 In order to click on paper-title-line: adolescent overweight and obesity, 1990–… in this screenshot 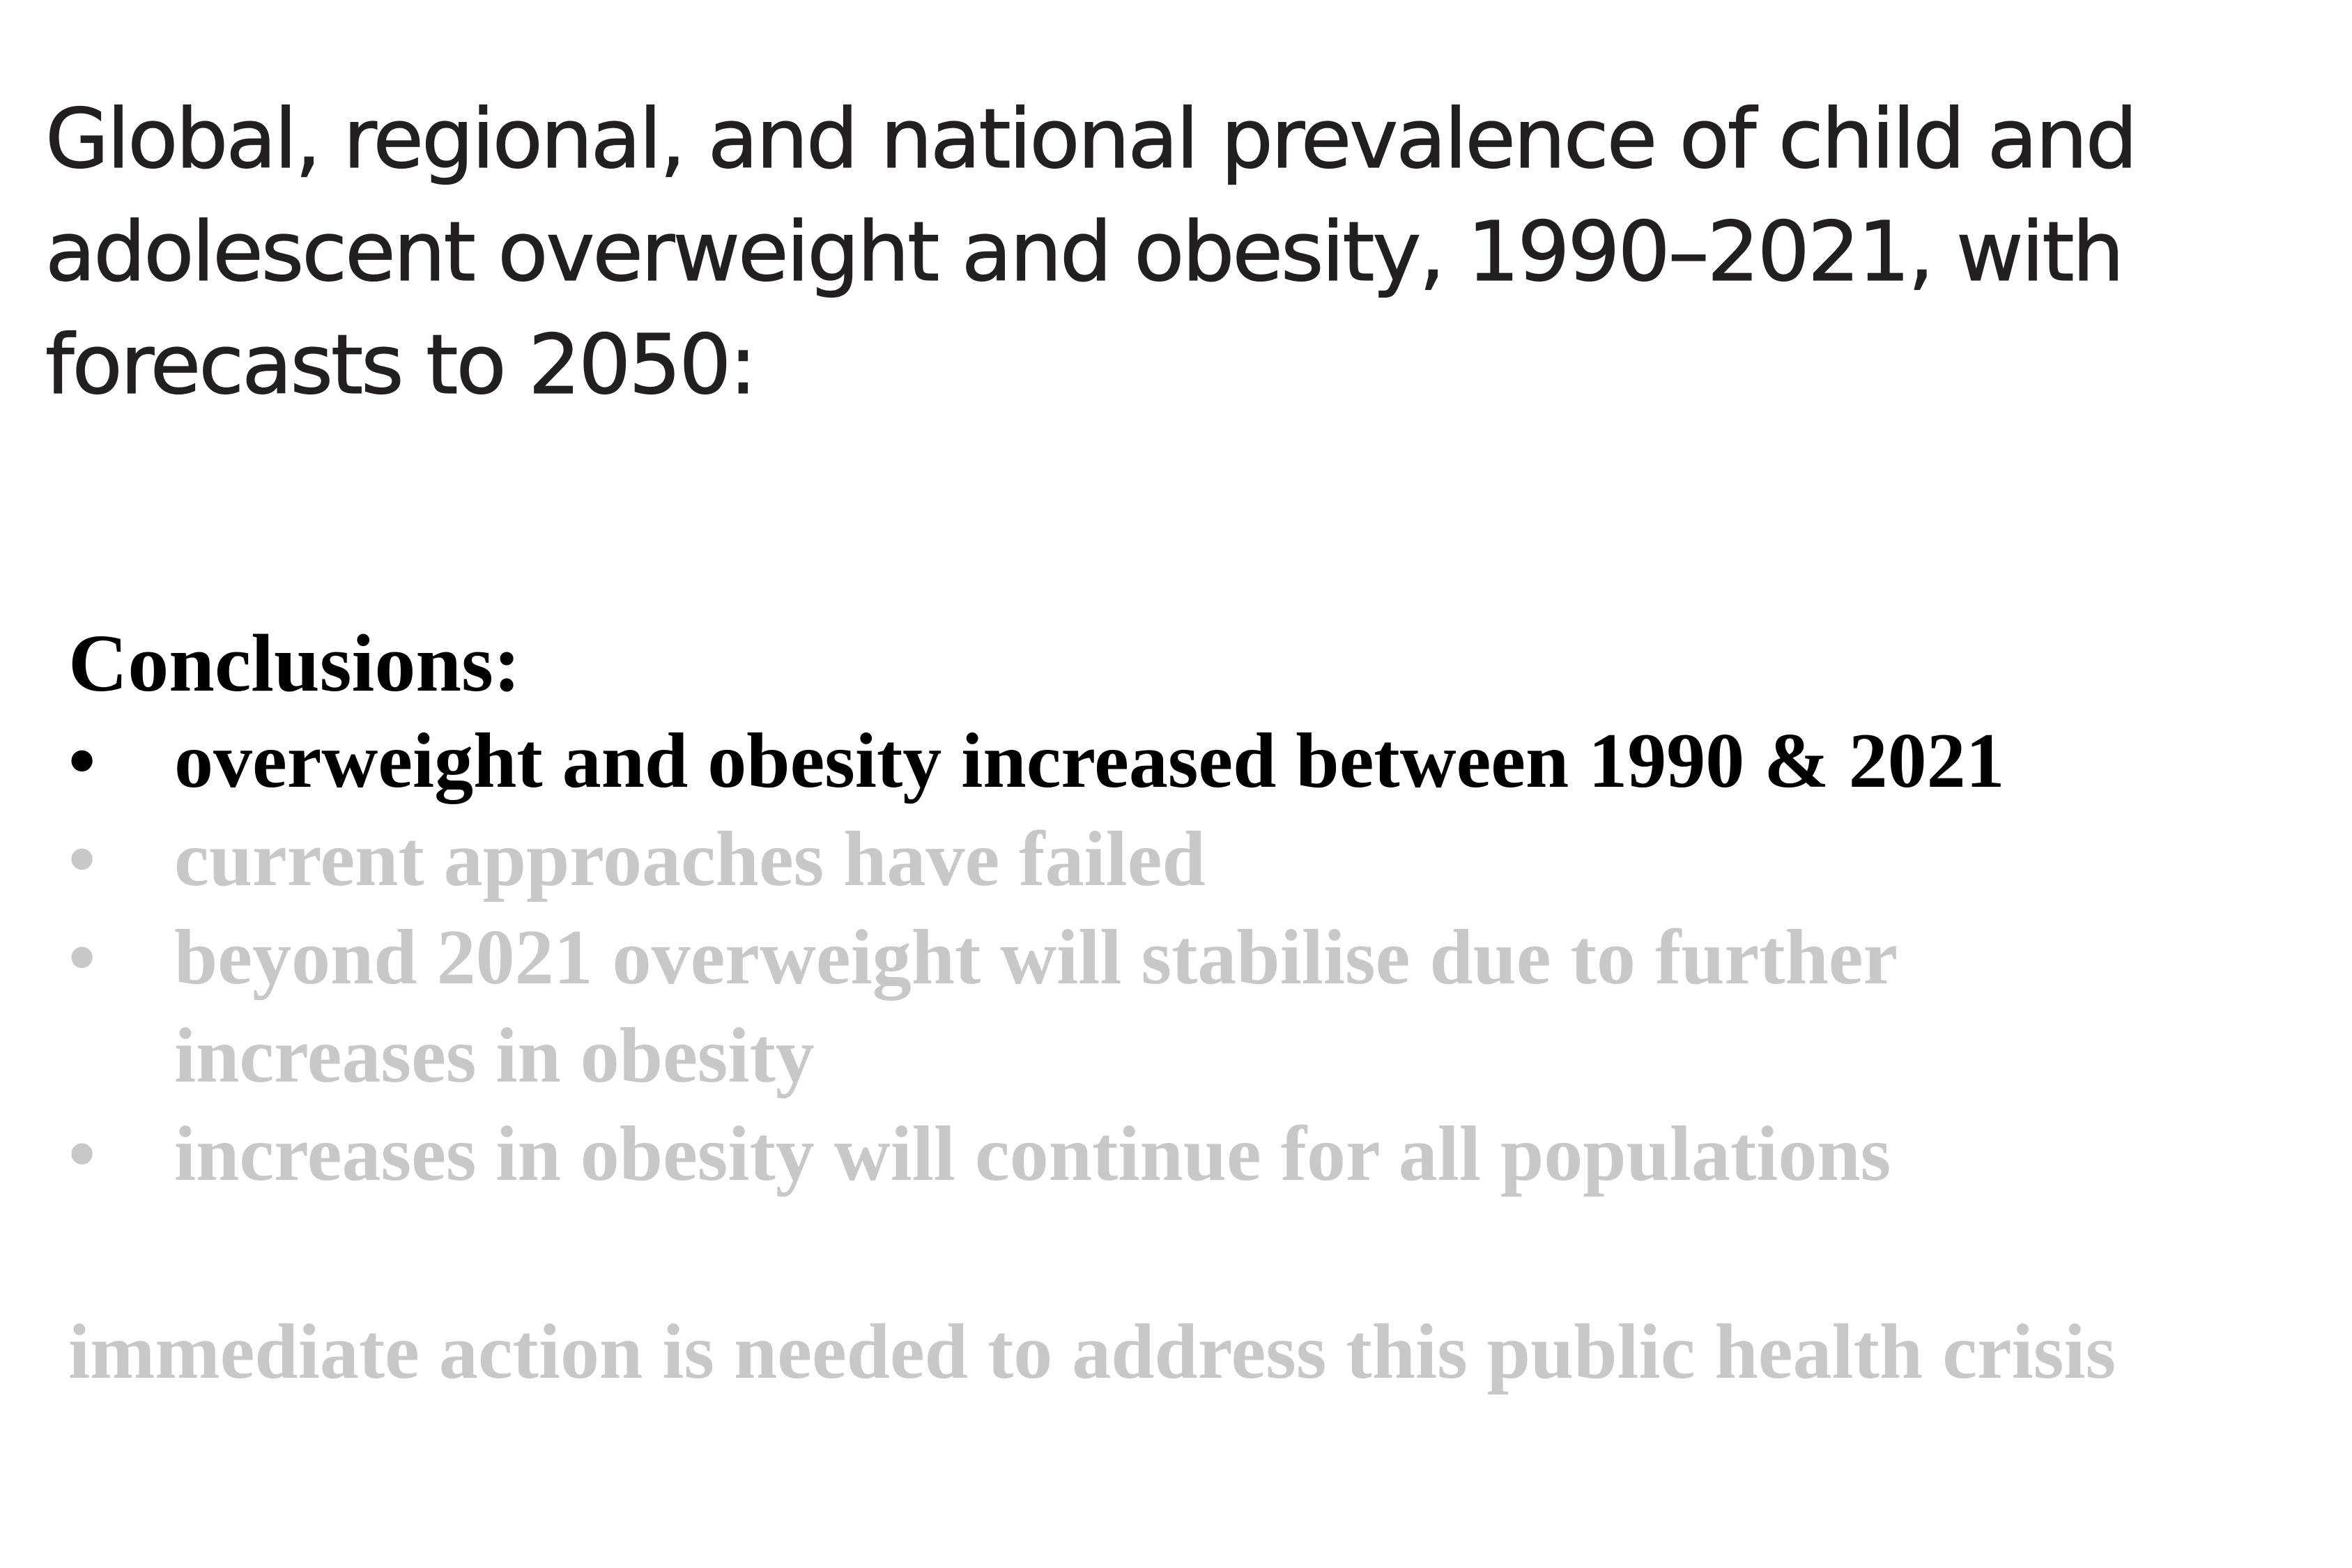, I will do `click(1085, 251)`.